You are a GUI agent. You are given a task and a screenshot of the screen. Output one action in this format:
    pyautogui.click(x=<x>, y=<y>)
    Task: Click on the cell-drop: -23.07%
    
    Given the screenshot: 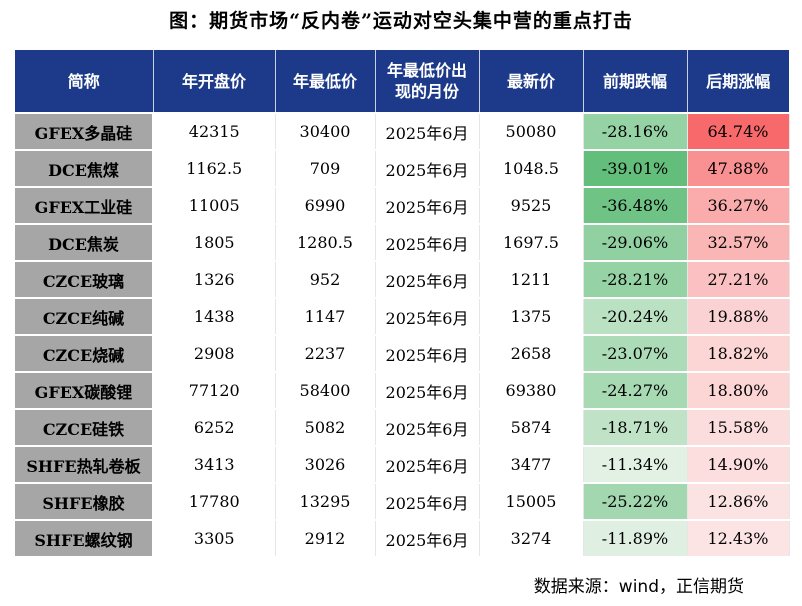 What is the action you would take?
    pyautogui.click(x=635, y=354)
    